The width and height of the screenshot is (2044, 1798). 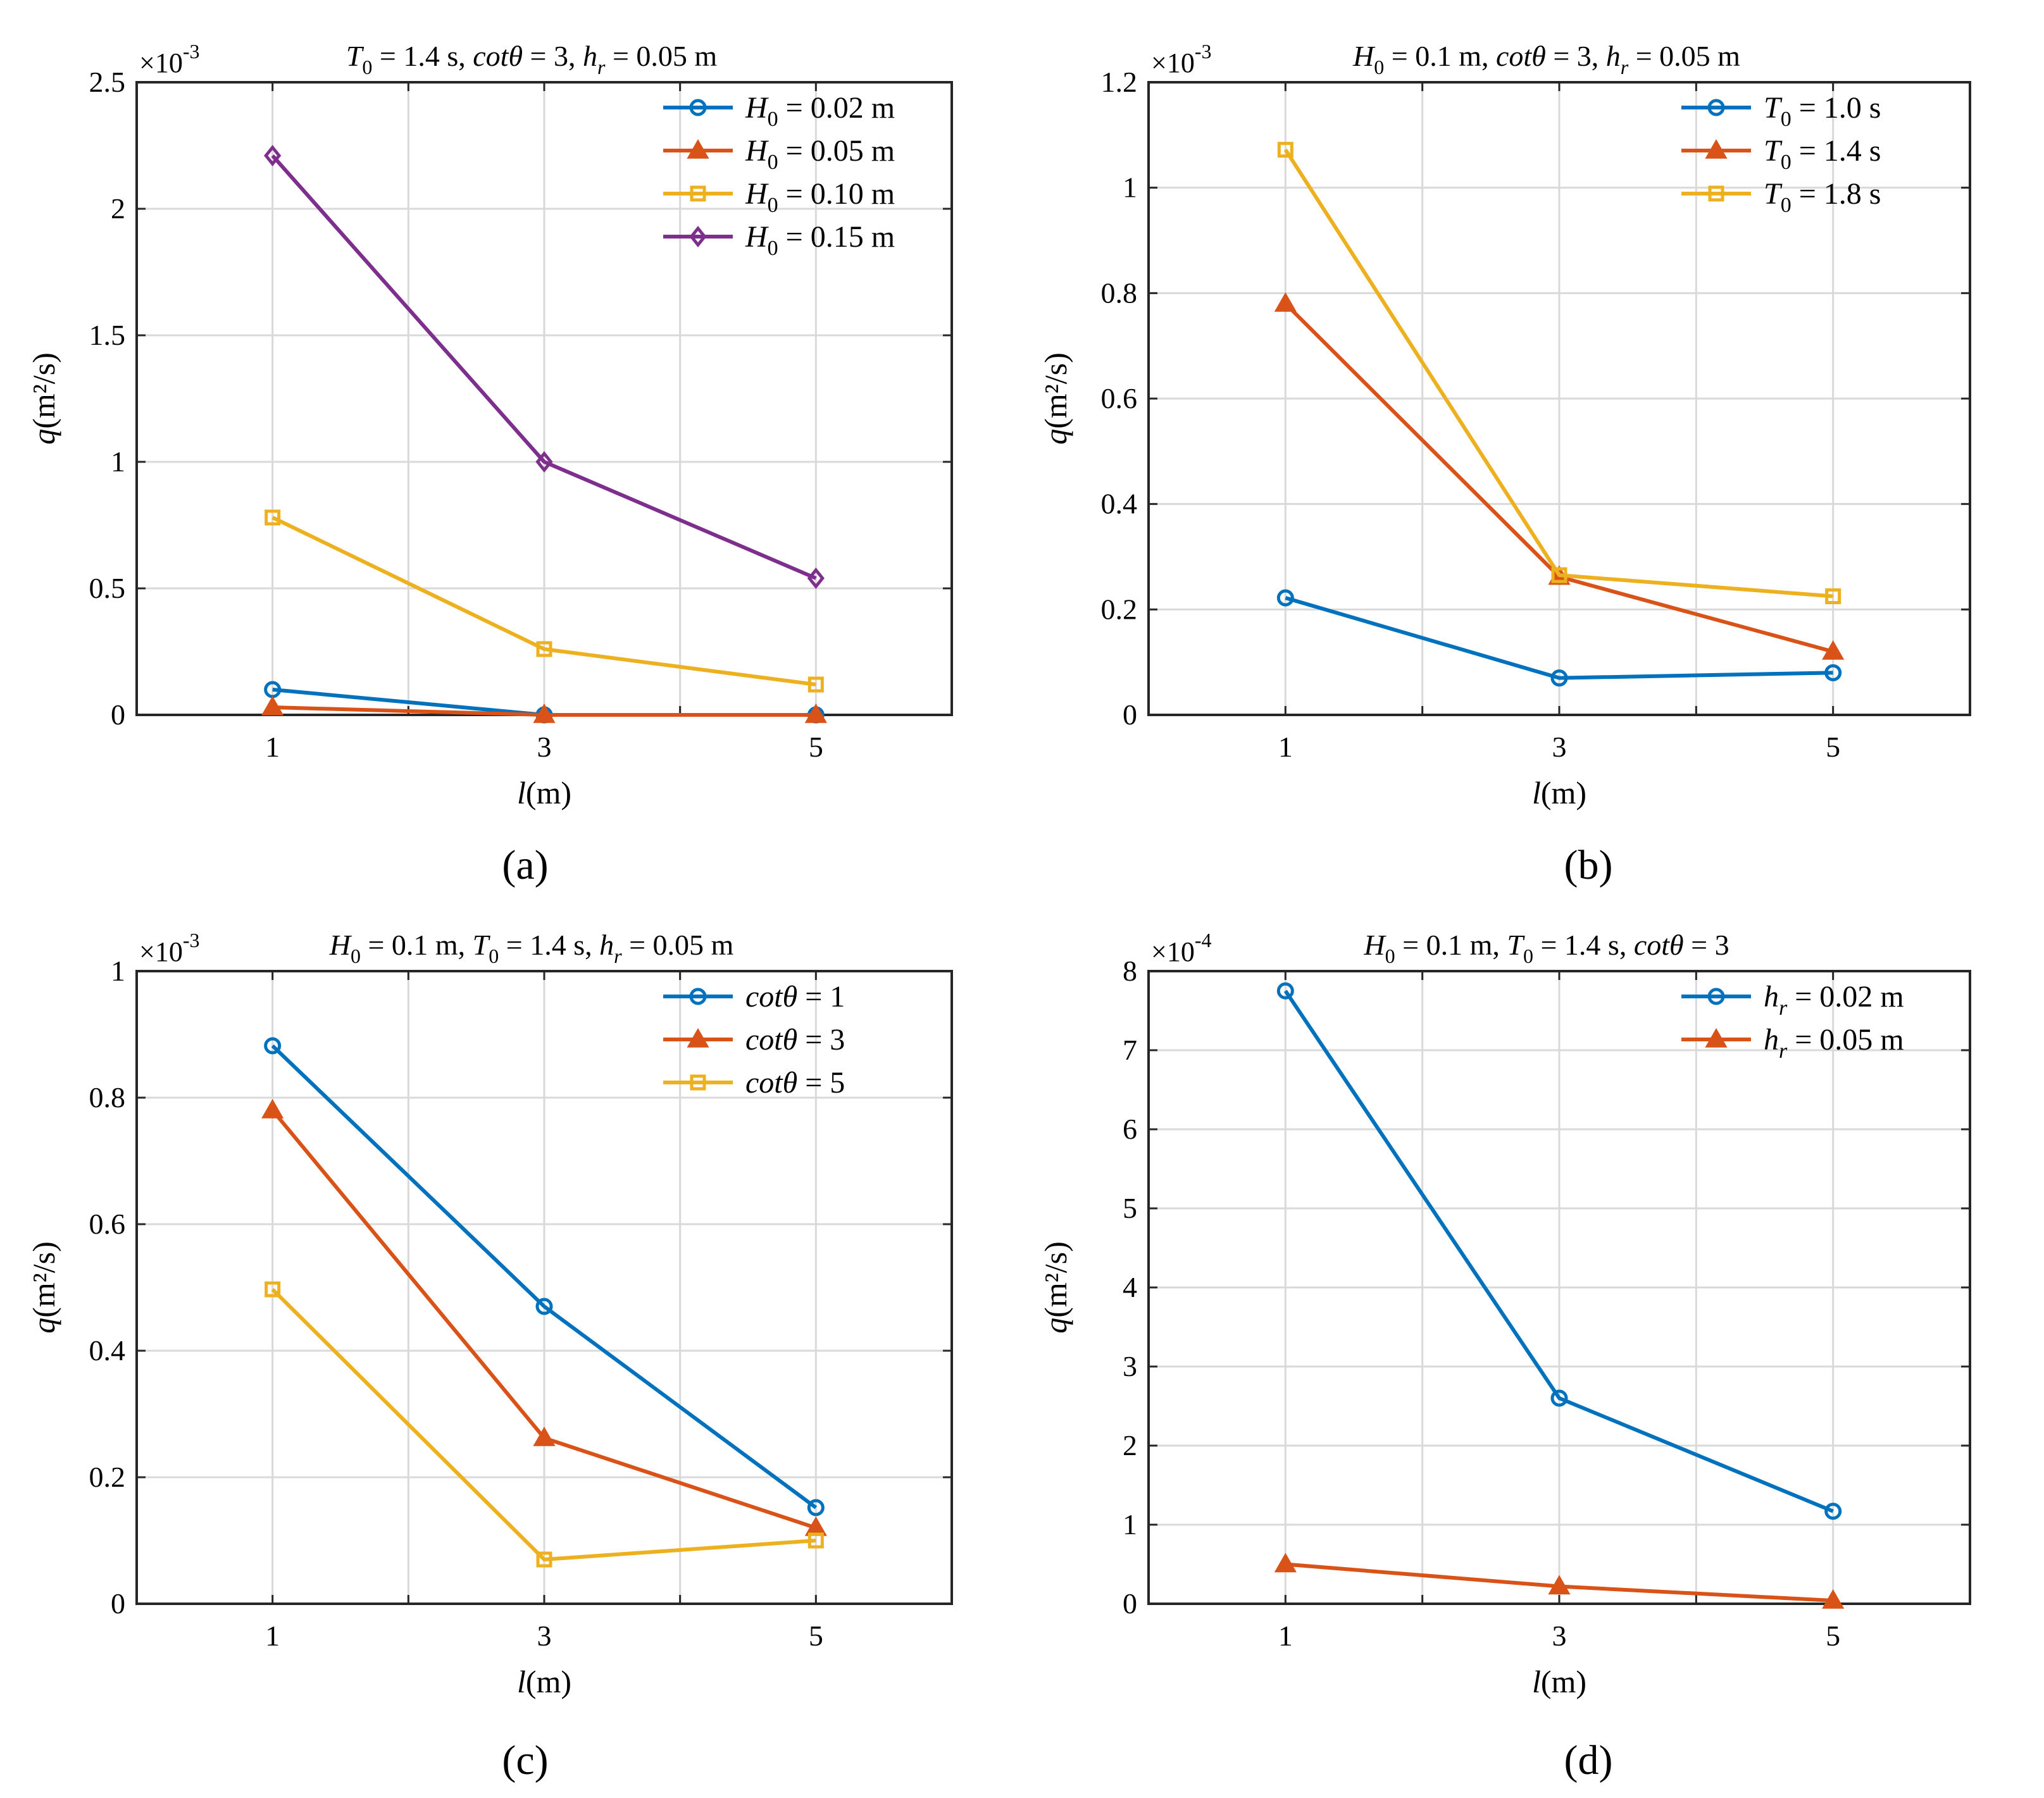 What do you see at coordinates (118, 714) in the screenshot?
I see `y-tick-label: 0` at bounding box center [118, 714].